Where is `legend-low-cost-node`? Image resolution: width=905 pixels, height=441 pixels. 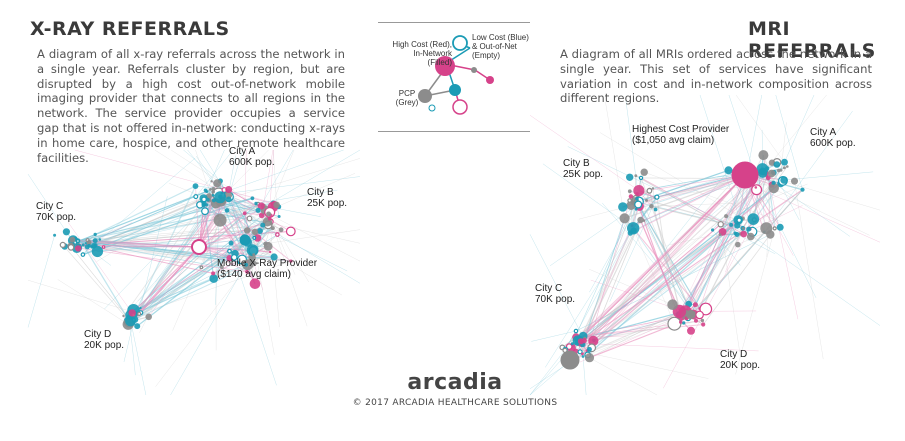 legend-low-cost-node is located at coordinates (455, 90).